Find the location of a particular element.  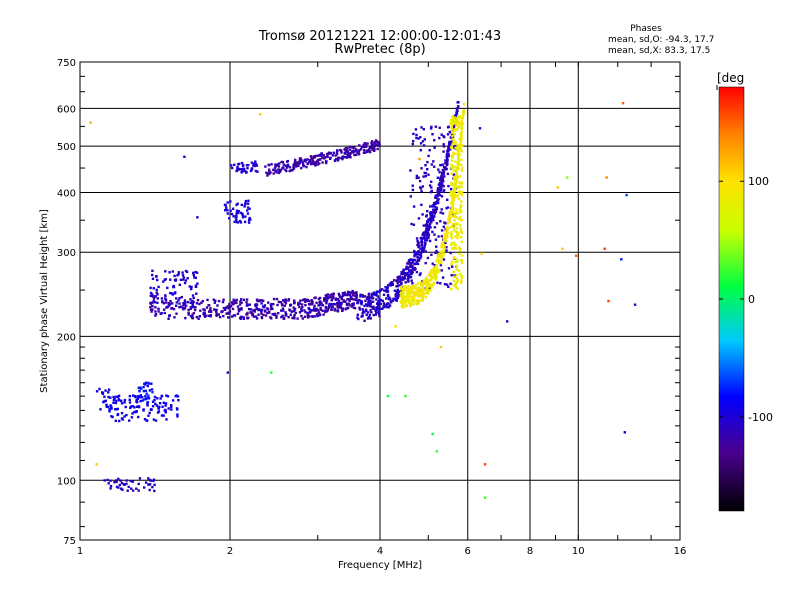

y-tick-label: 300 is located at coordinates (66, 253).